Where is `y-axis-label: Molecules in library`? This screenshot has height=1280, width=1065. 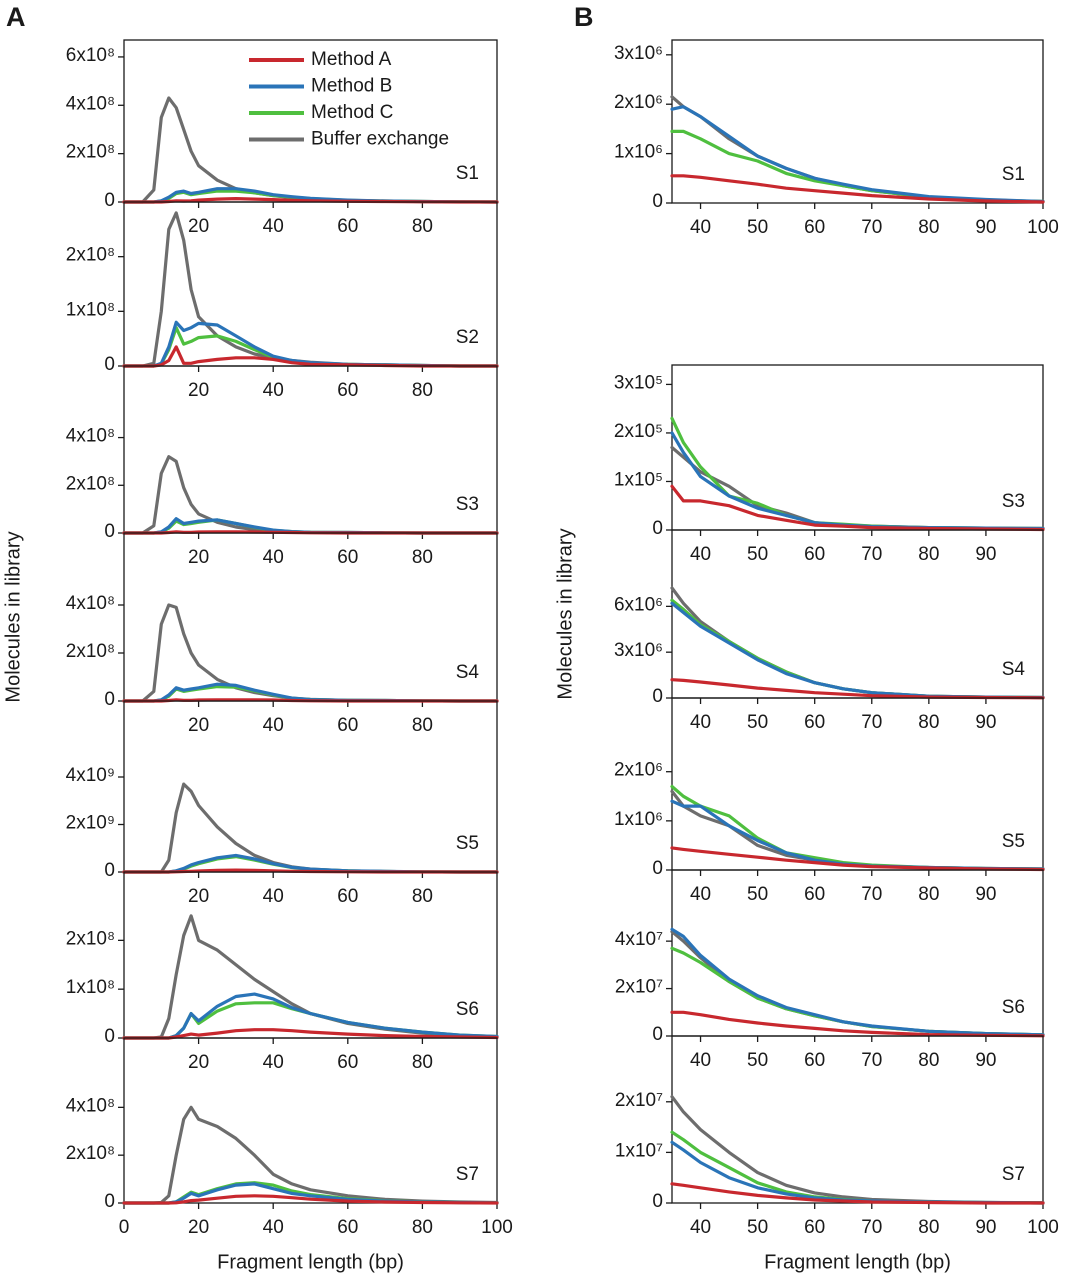
y-axis-label: Molecules in library is located at coordinates (565, 613).